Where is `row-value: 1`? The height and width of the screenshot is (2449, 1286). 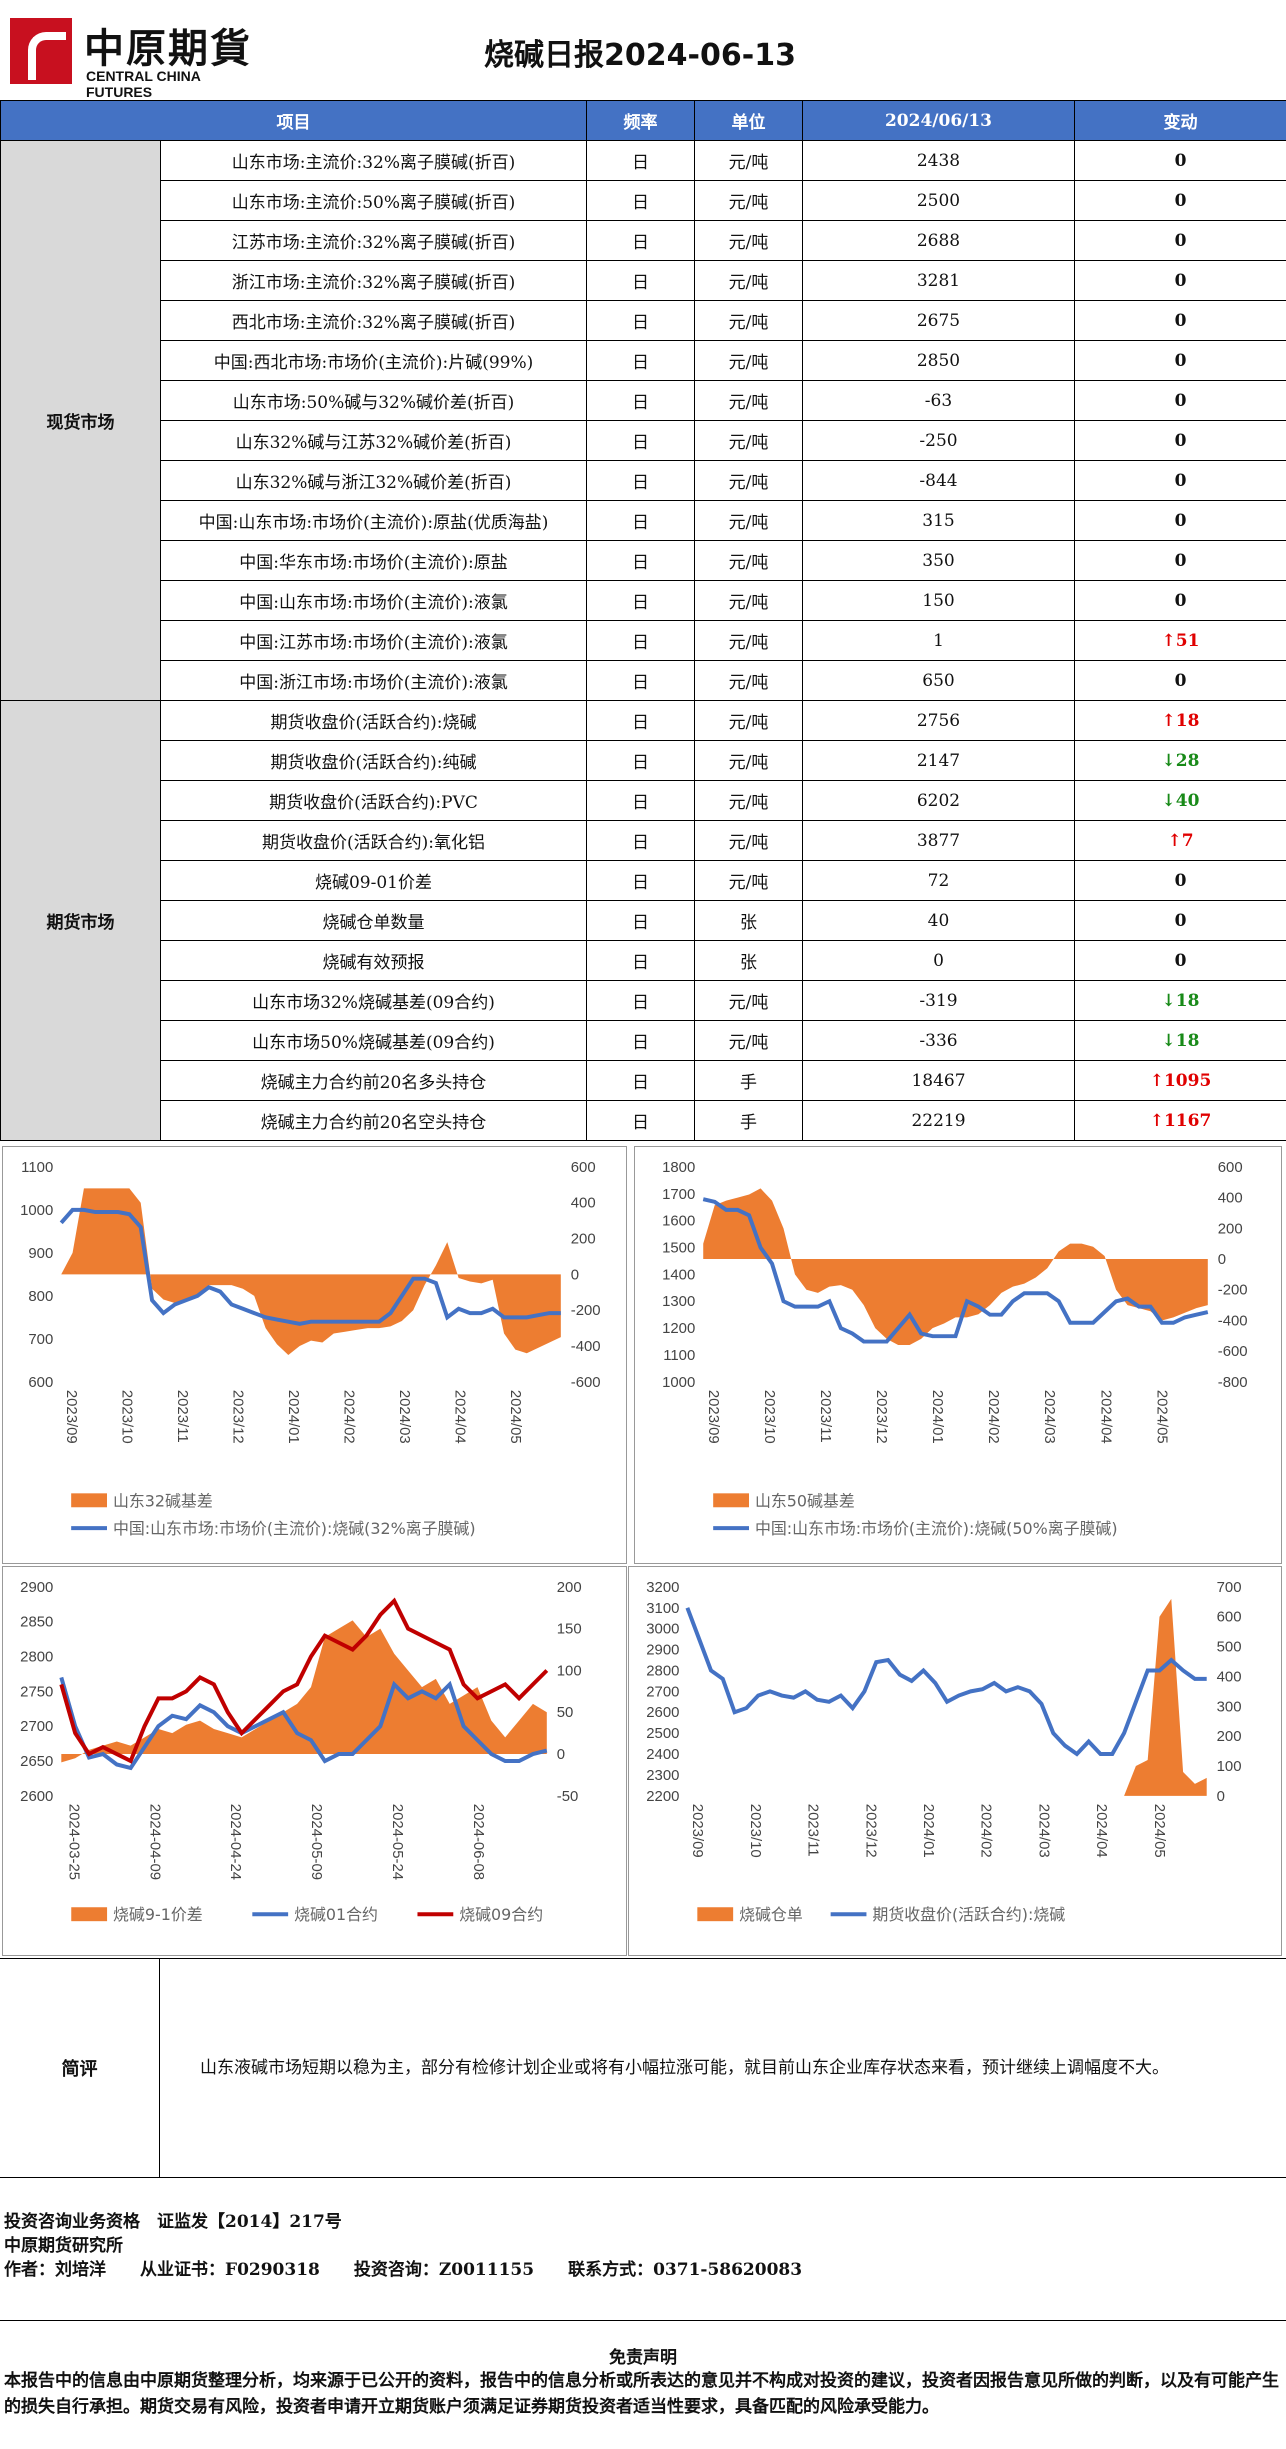 row-value: 1 is located at coordinates (938, 640).